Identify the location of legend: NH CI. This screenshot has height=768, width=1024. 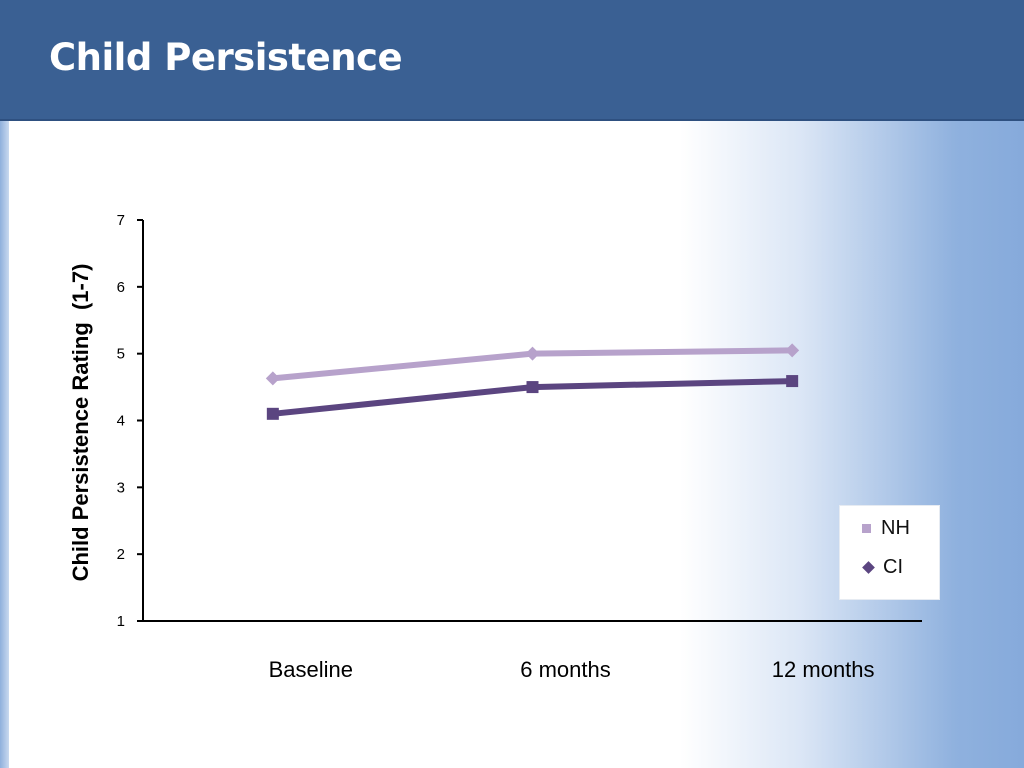
(889, 552).